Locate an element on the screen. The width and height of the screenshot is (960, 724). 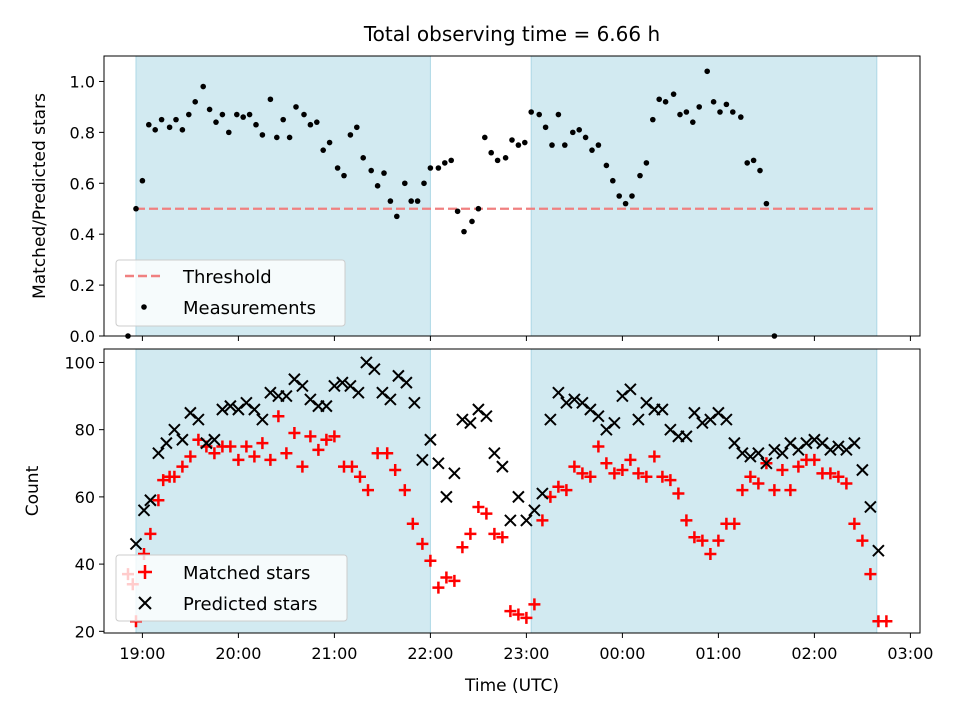
x-tick-label: 03:00 is located at coordinates (910, 653).